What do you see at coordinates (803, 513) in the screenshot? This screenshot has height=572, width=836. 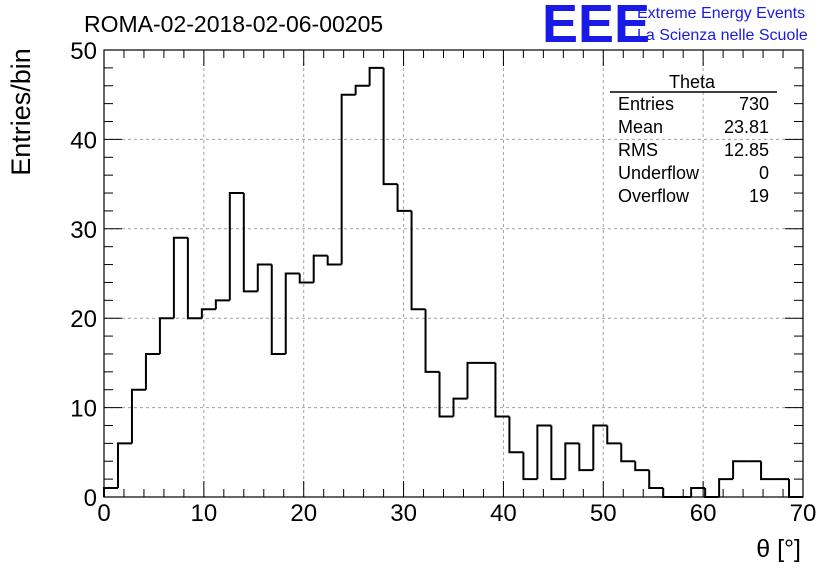 I see `x-tick-label: 70` at bounding box center [803, 513].